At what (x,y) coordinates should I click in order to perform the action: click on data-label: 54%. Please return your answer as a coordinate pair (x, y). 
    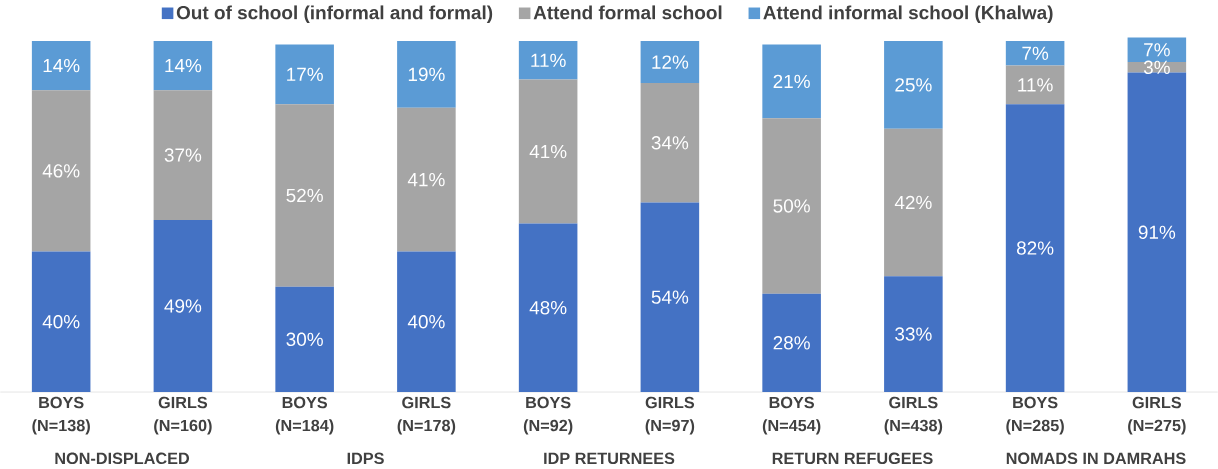
    Looking at the image, I should click on (670, 297).